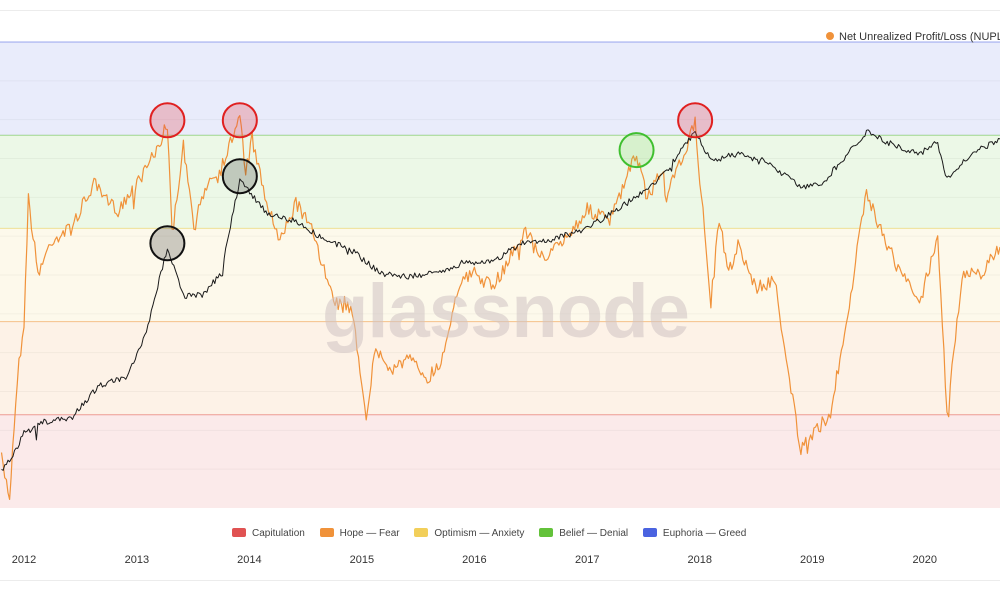 Image resolution: width=1000 pixels, height=600 pixels. Describe the element at coordinates (278, 533) in the screenshot. I see `zone-label: Capitulation` at that location.